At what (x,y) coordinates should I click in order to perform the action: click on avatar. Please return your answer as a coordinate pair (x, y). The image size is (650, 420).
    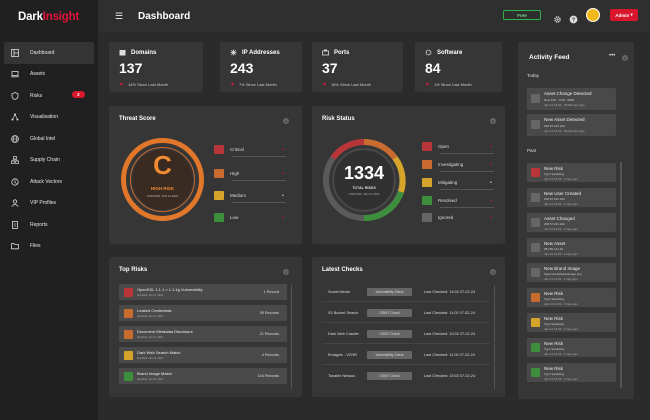
    Looking at the image, I should click on (593, 15).